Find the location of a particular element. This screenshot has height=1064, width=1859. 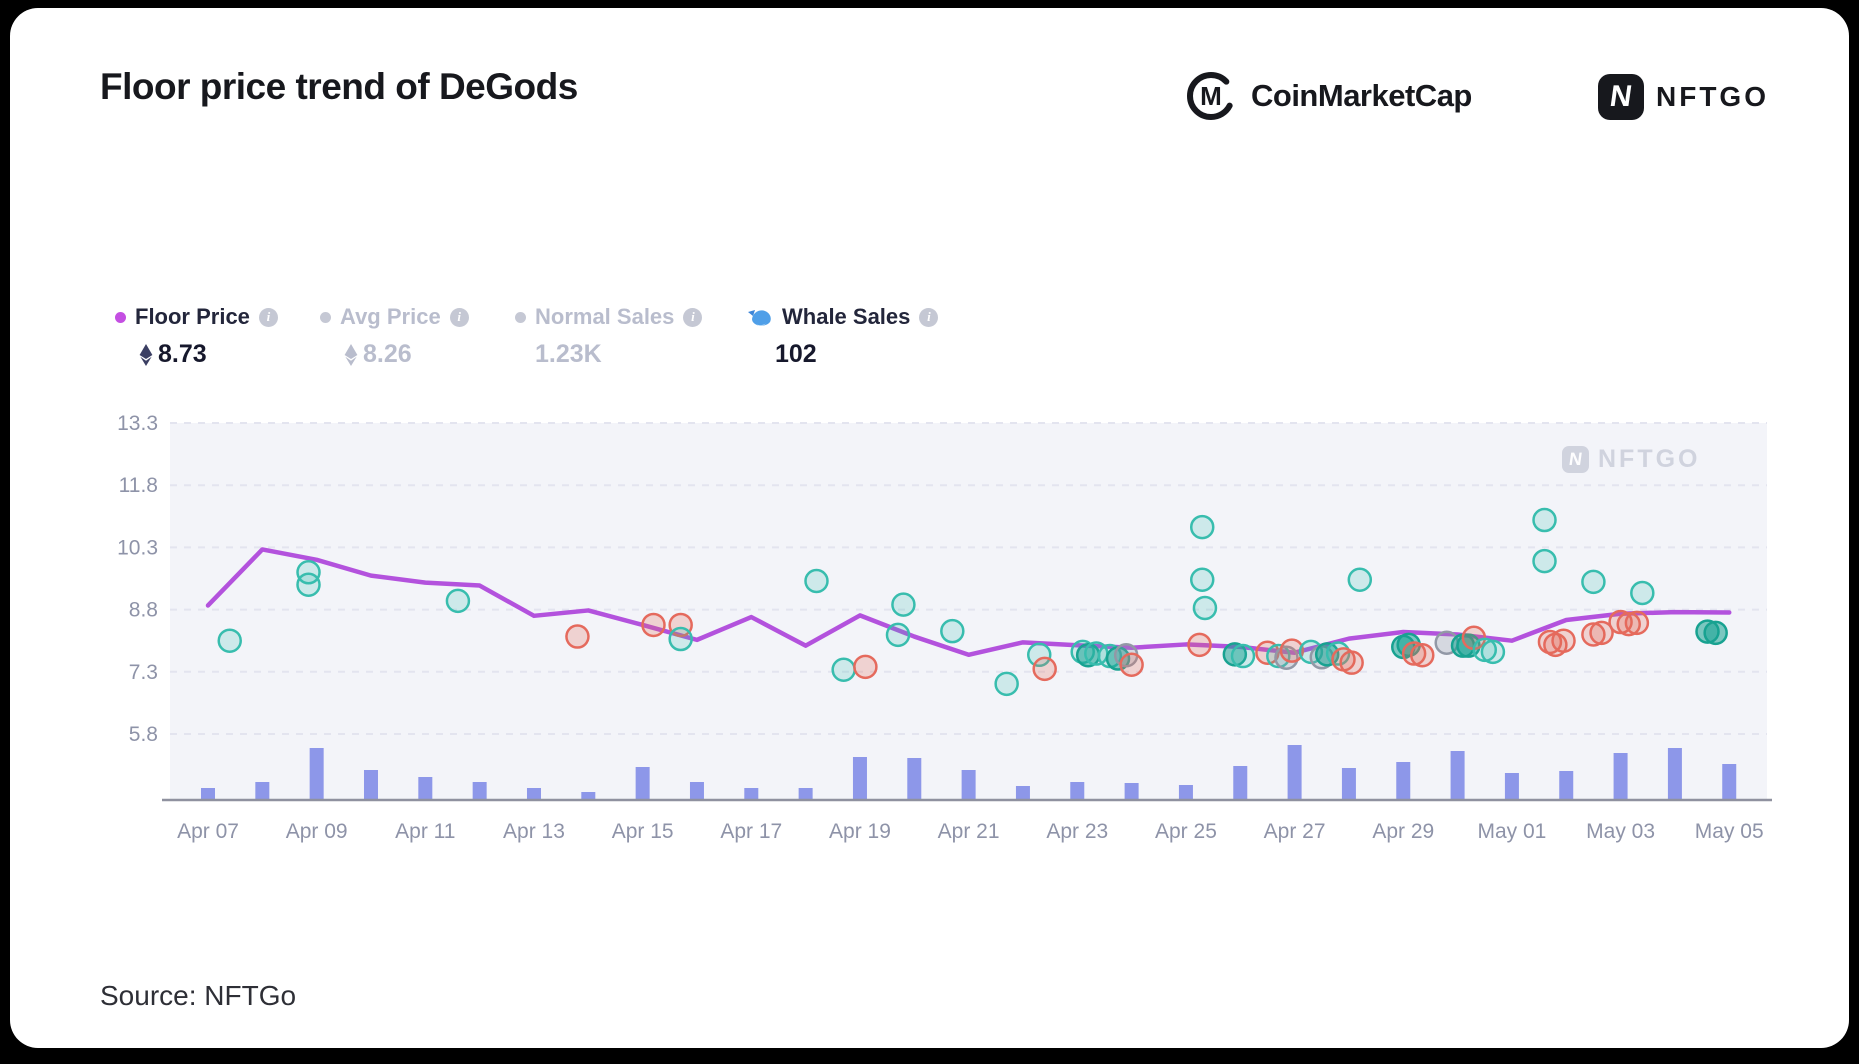

source-caption: Source: NFTGo is located at coordinates (198, 995).